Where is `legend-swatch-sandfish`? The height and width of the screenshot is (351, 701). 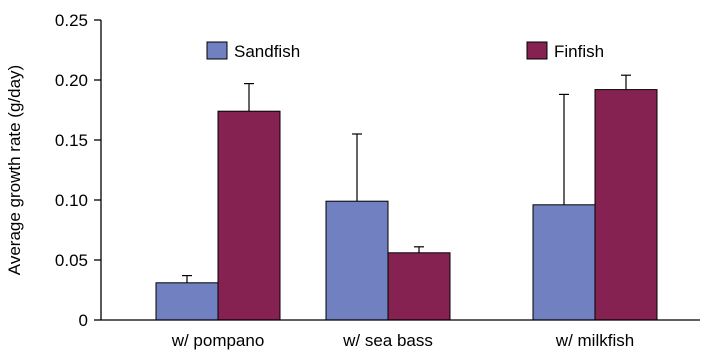
legend-swatch-sandfish is located at coordinates (217, 50).